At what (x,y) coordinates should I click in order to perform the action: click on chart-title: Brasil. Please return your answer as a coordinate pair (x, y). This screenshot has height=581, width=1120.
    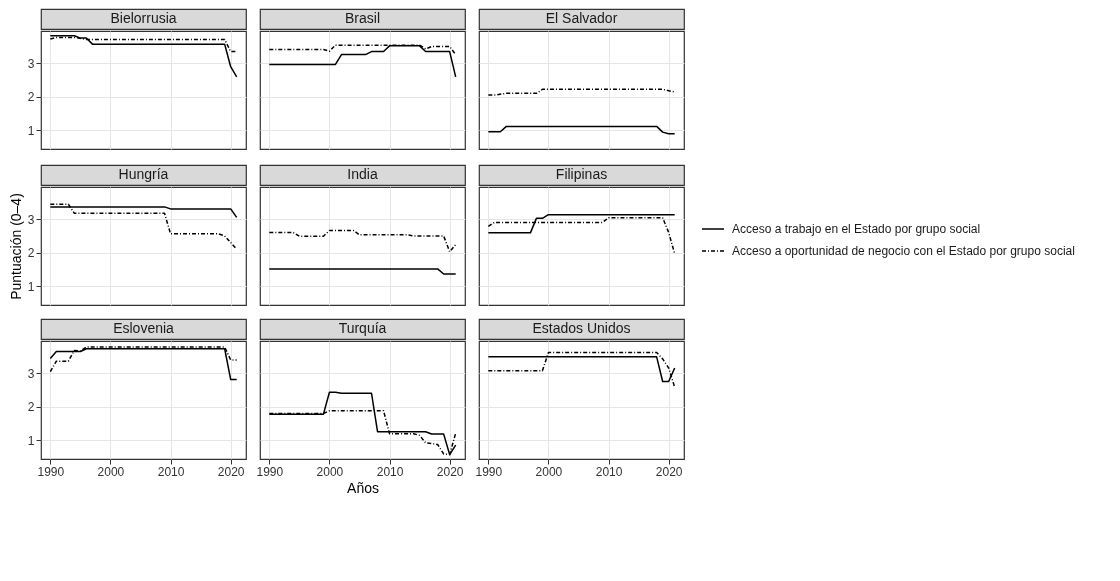
    Looking at the image, I should click on (362, 18).